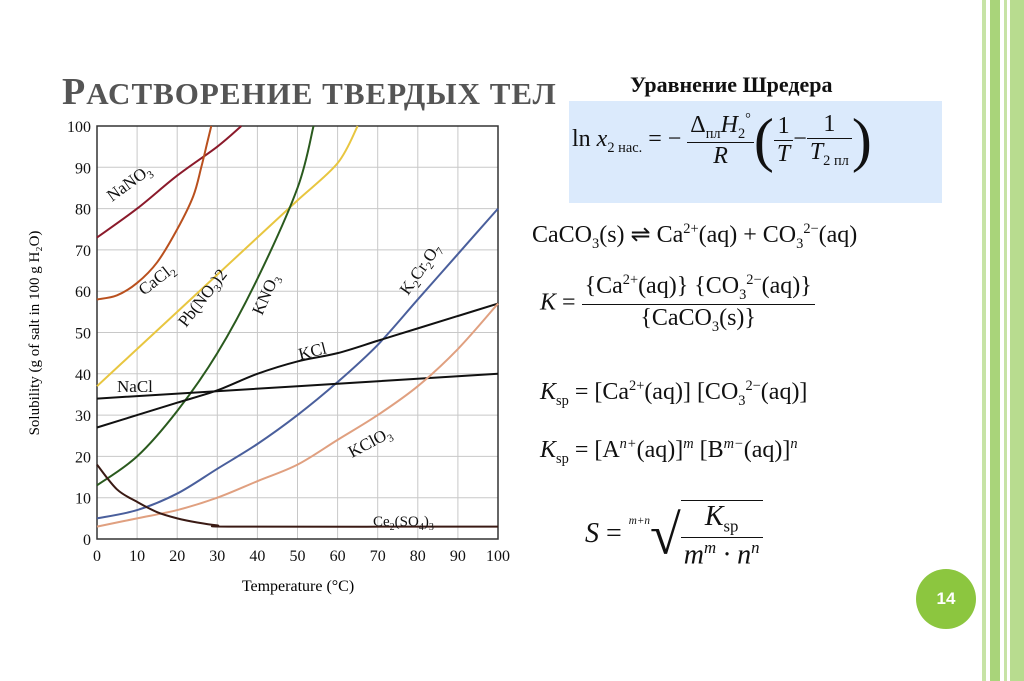 This screenshot has height=681, width=1024. I want to click on x-tick-label: 80, so click(418, 556).